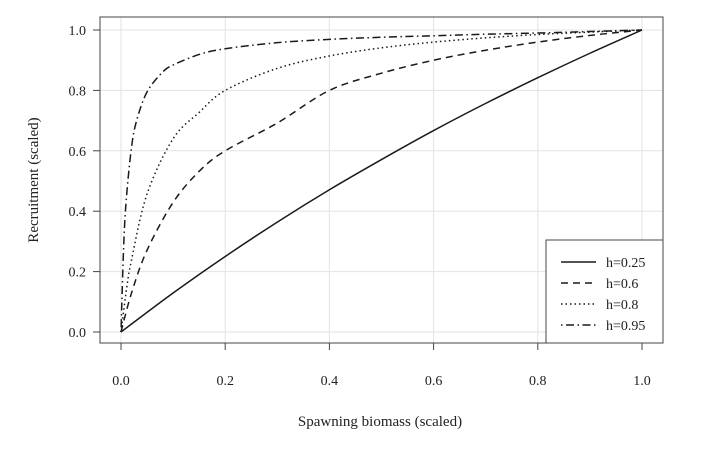  I want to click on x-tick-label: 0.6, so click(434, 381).